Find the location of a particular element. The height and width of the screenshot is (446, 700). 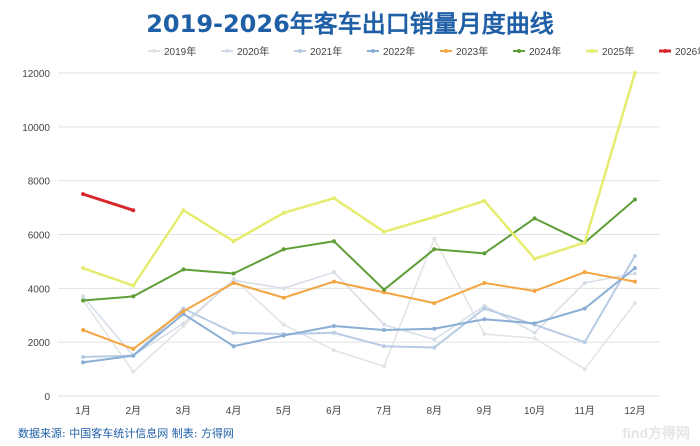

legend-item: 2024年 is located at coordinates (537, 51).